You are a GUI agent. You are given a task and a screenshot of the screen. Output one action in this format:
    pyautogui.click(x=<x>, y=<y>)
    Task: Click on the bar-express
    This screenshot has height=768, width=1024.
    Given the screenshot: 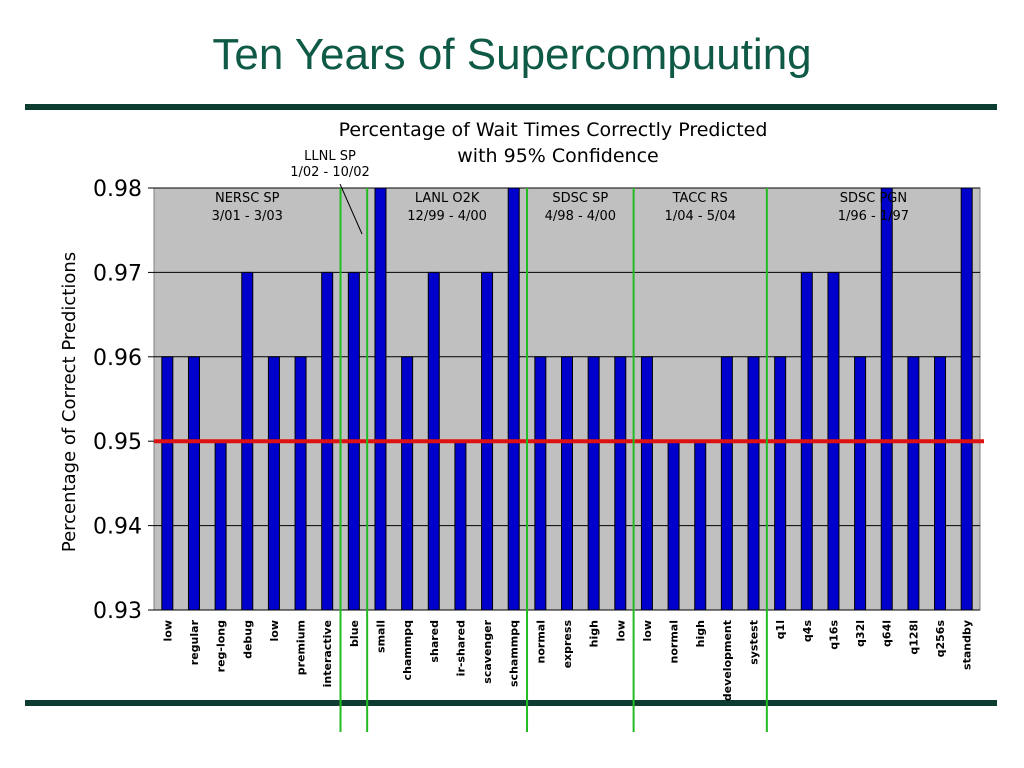 What is the action you would take?
    pyautogui.click(x=567, y=483)
    